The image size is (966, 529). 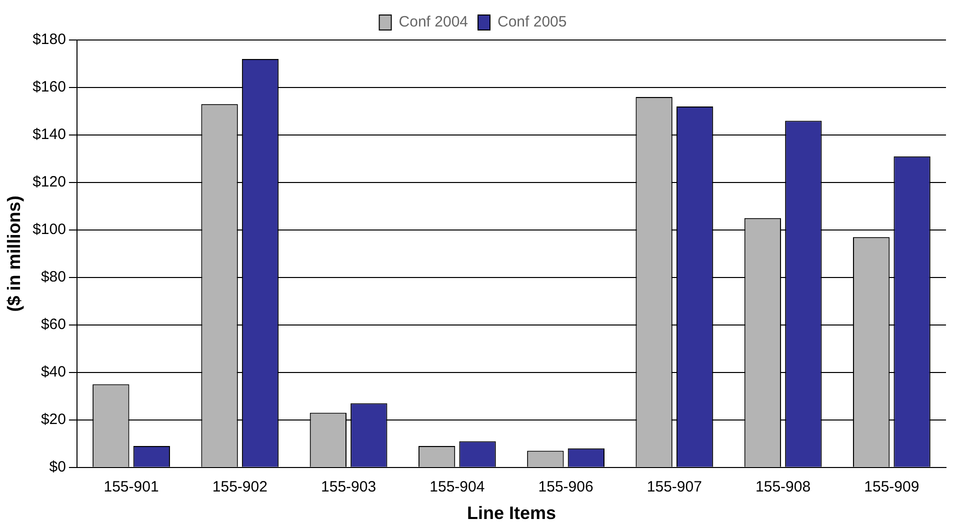 What do you see at coordinates (566, 487) in the screenshot?
I see `x-tick-label: 155-906` at bounding box center [566, 487].